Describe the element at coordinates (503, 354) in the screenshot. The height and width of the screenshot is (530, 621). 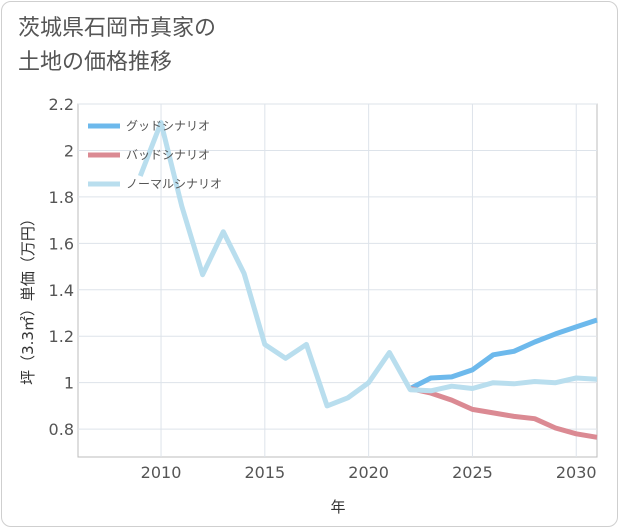
I see `good-scenario-line` at that location.